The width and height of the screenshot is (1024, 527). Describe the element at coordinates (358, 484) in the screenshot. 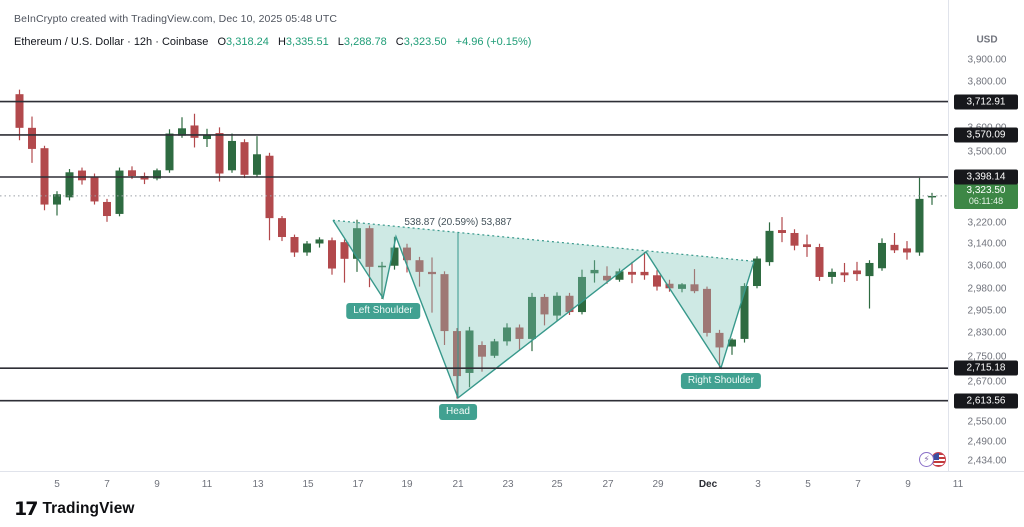

I see `time-tick-label: 17` at that location.